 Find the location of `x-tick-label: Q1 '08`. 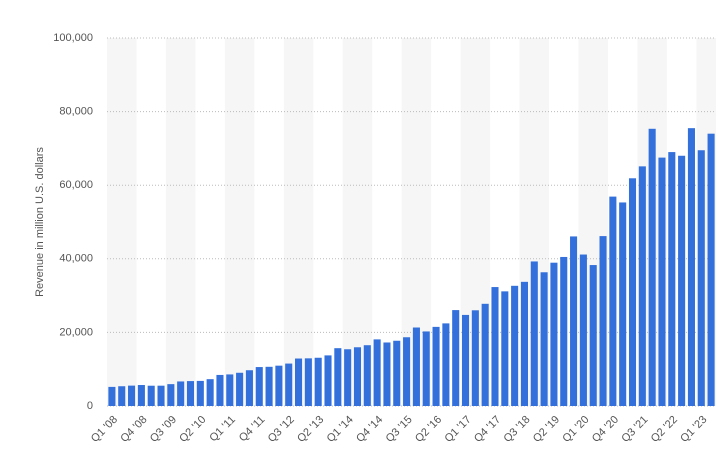

x-tick-label: Q1 '08 is located at coordinates (104, 429).